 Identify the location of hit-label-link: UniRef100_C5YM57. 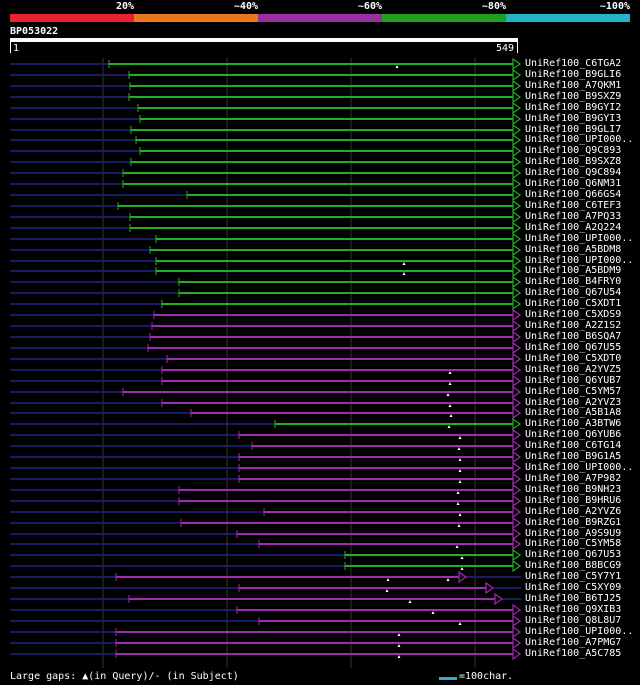
(573, 391).